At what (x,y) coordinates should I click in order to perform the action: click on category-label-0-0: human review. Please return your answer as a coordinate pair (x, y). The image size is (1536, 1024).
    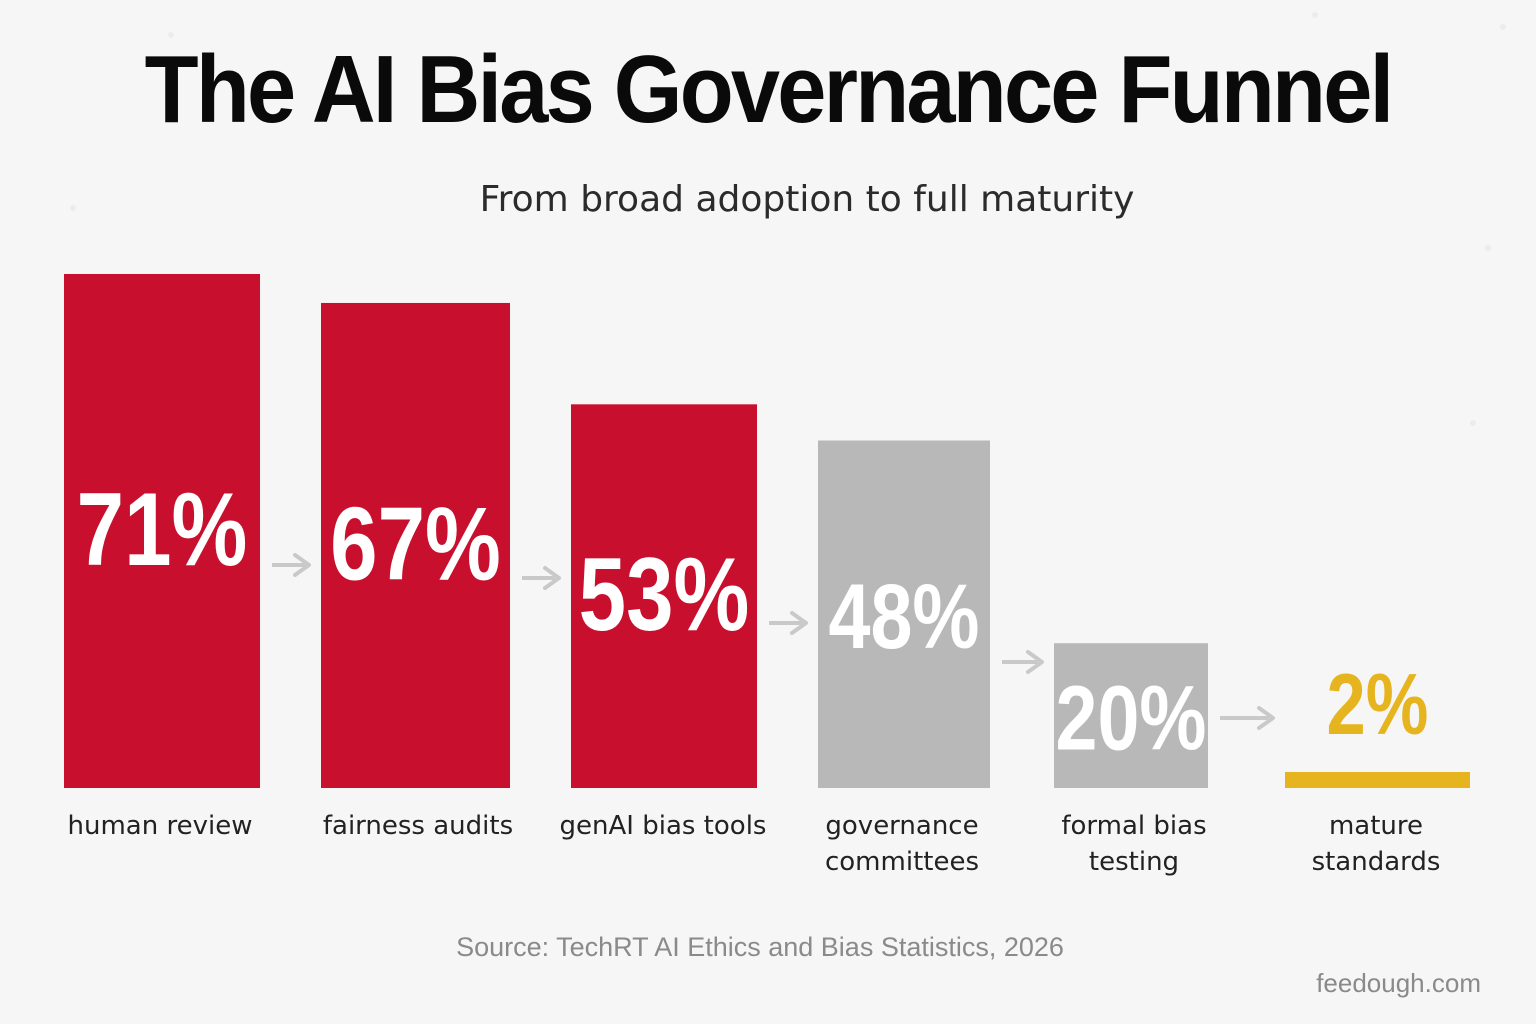
    Looking at the image, I should click on (160, 826).